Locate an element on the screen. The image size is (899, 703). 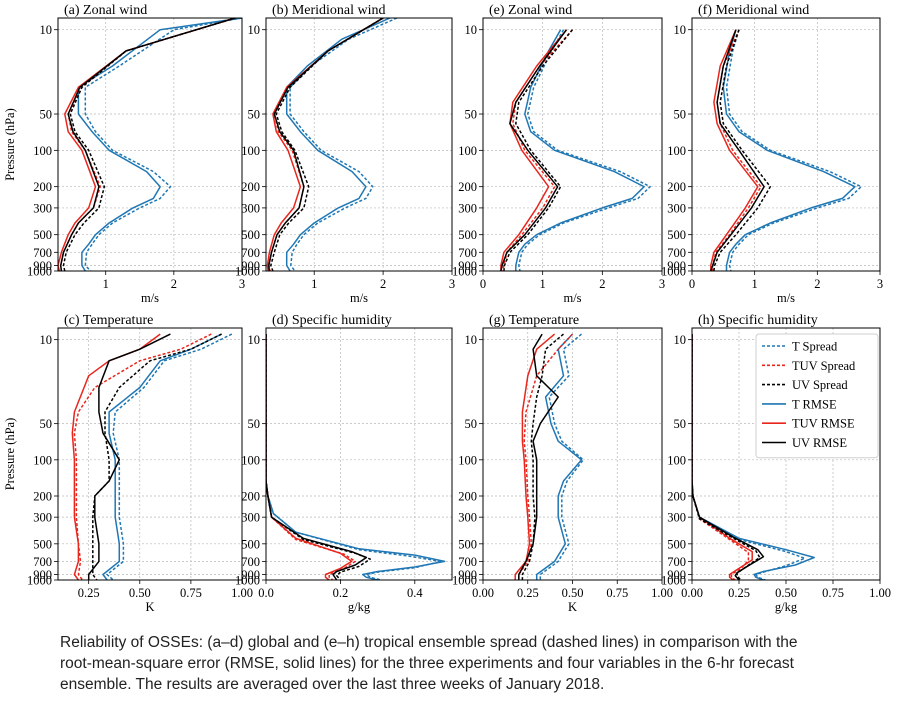
legend-box is located at coordinates (817, 396).